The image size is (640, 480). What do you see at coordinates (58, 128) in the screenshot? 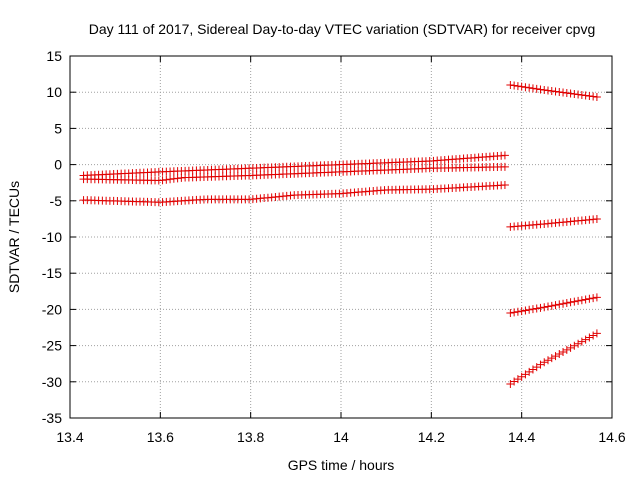
I see `y-tick-label: 5` at bounding box center [58, 128].